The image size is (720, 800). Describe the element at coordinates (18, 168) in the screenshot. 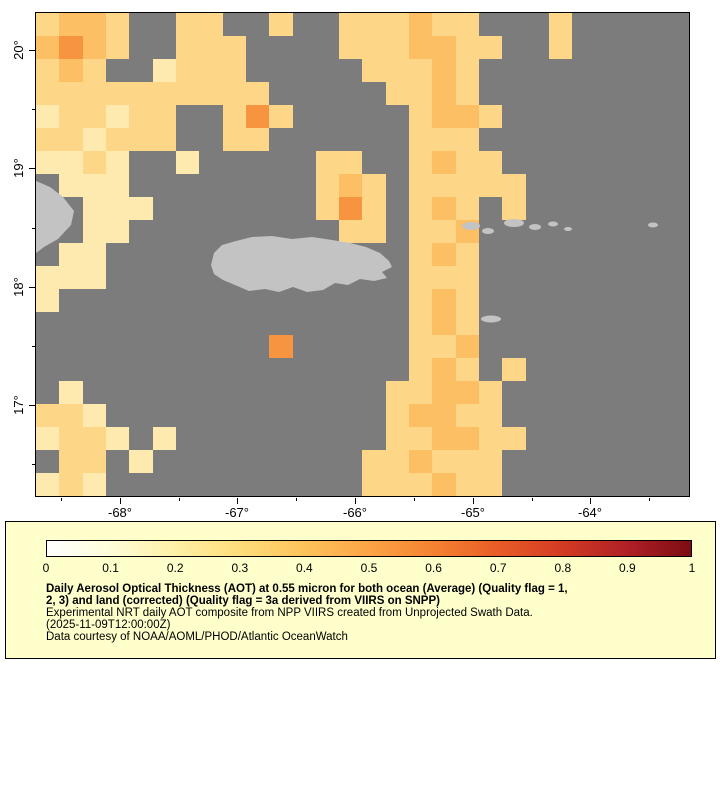

I see `y-axis-label: 19°` at that location.